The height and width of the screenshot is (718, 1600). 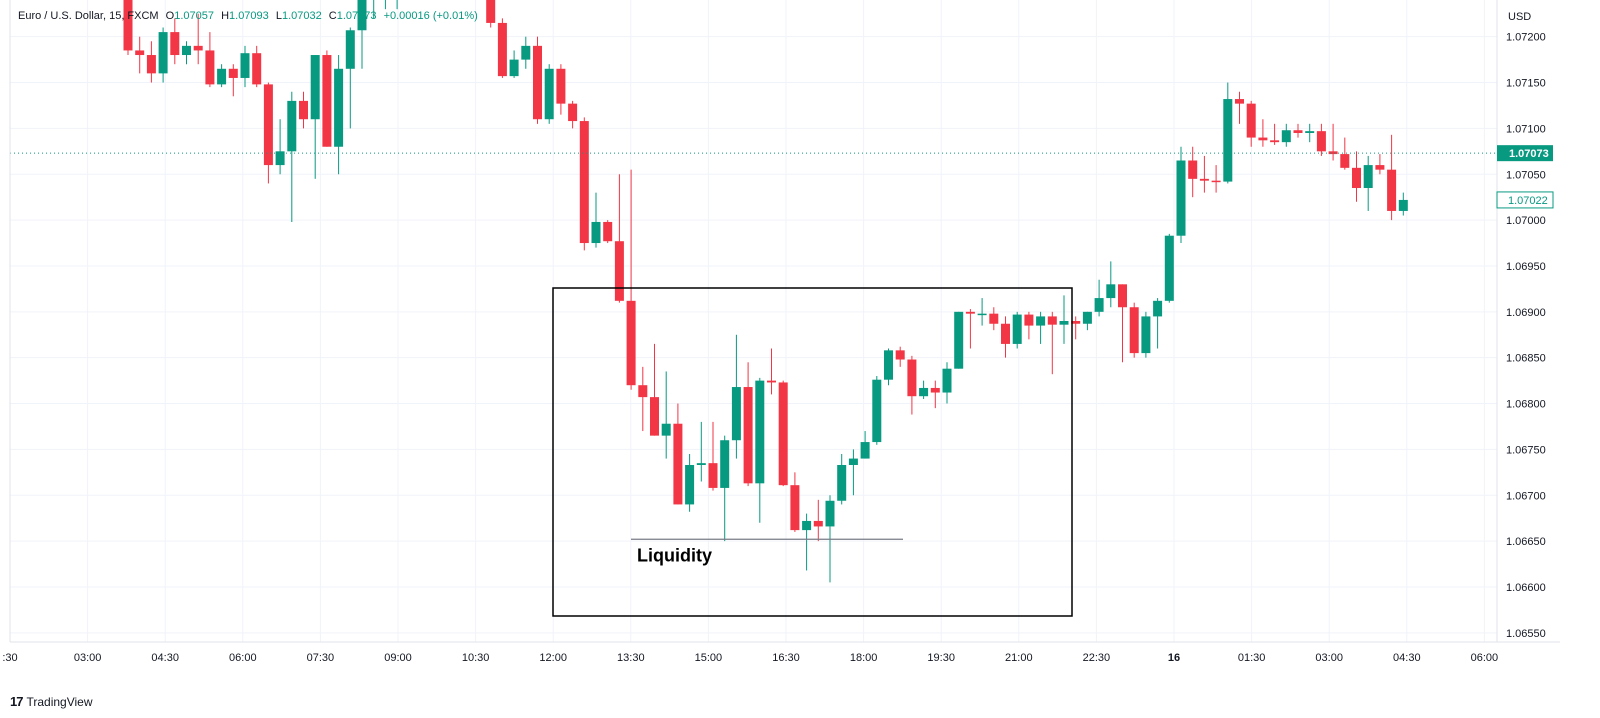 What do you see at coordinates (553, 658) in the screenshot?
I see `time-tick-label: 12:00` at bounding box center [553, 658].